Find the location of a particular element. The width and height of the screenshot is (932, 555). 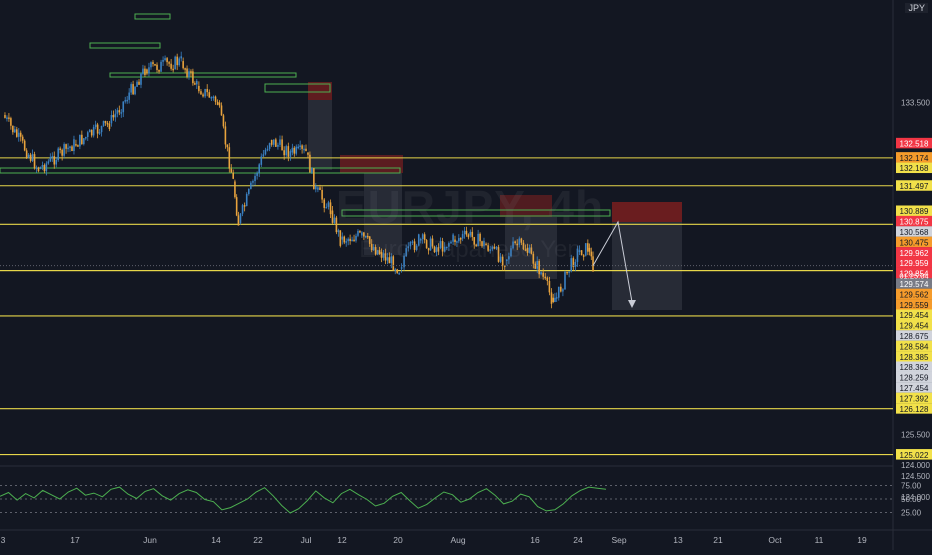

price-label: 132.168 is located at coordinates (914, 168).